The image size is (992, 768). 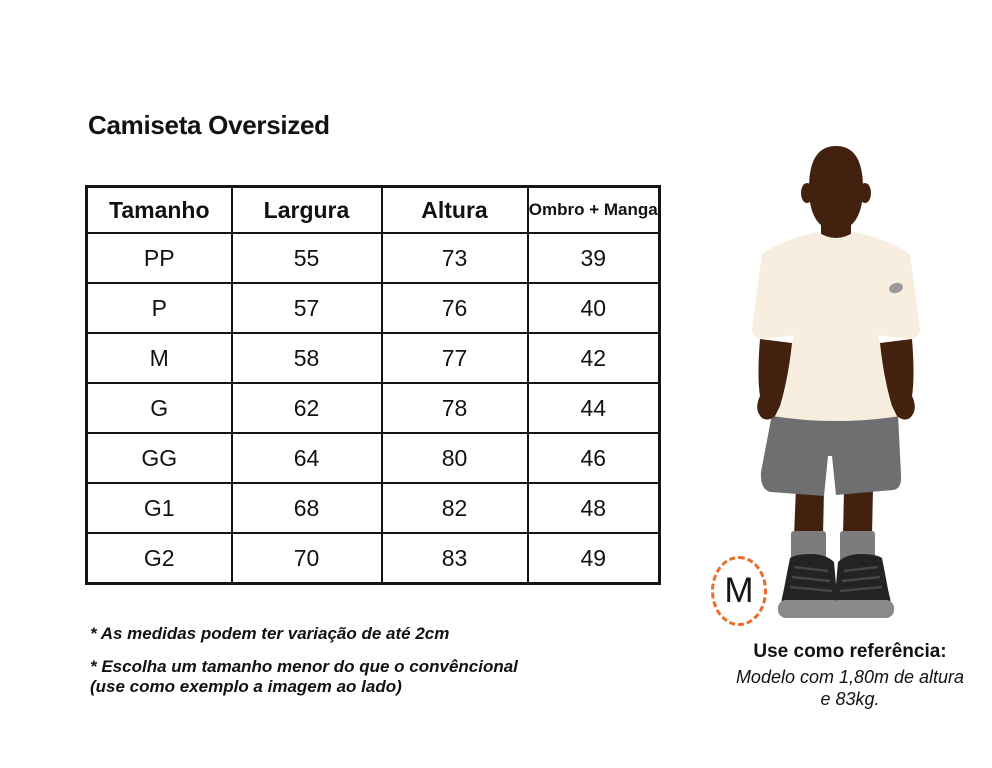 What do you see at coordinates (159, 358) in the screenshot?
I see `cell-size: M` at bounding box center [159, 358].